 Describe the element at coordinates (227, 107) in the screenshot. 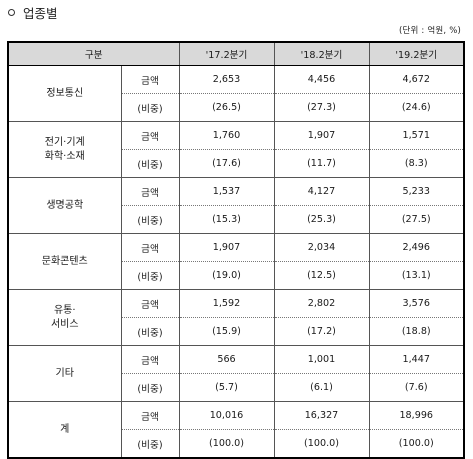

I see `ratio-value: (26.5)` at that location.